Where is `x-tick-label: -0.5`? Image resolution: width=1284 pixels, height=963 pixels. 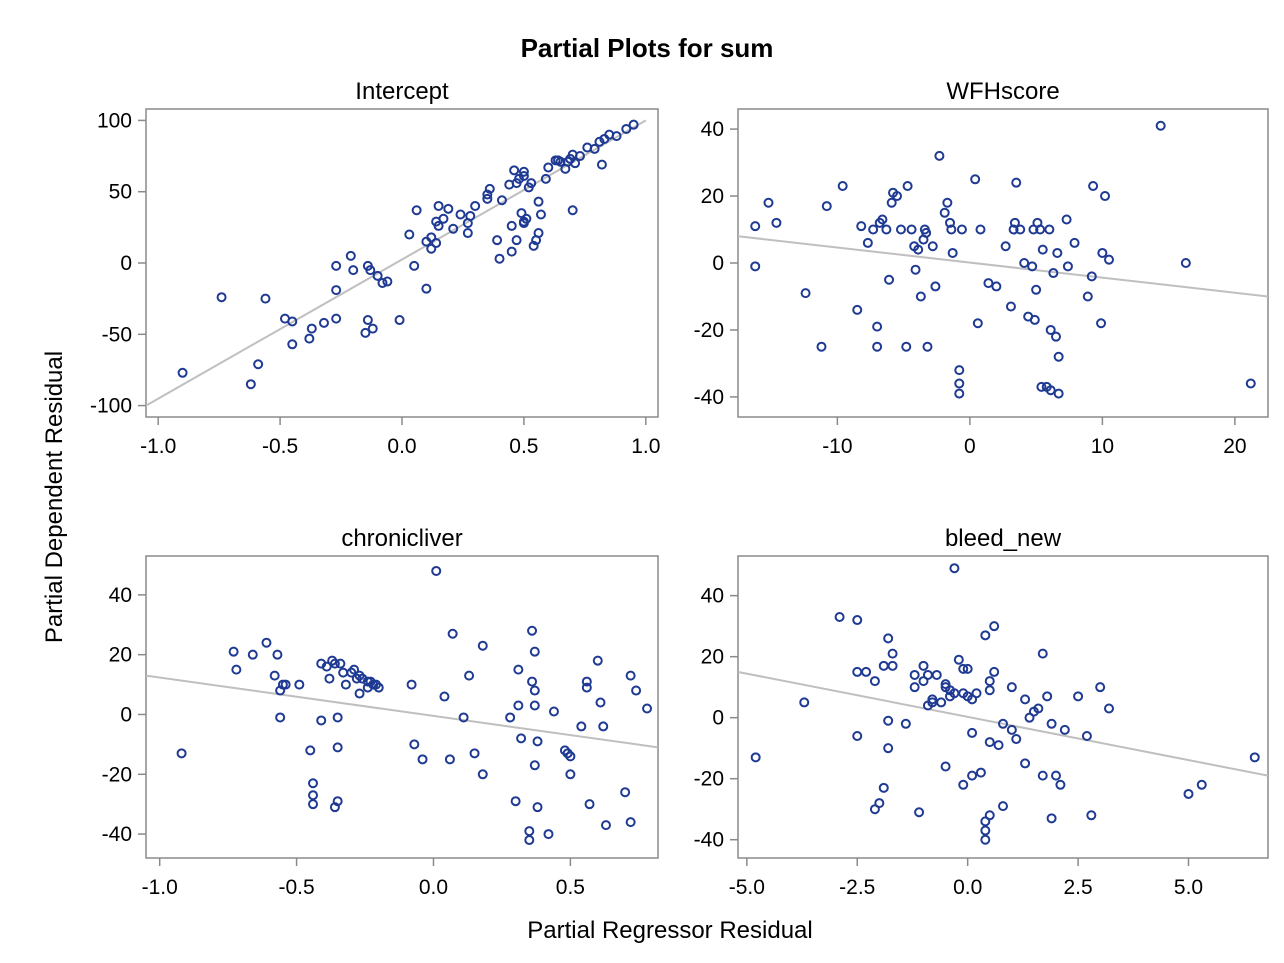 x-tick-label: -0.5 is located at coordinates (280, 446).